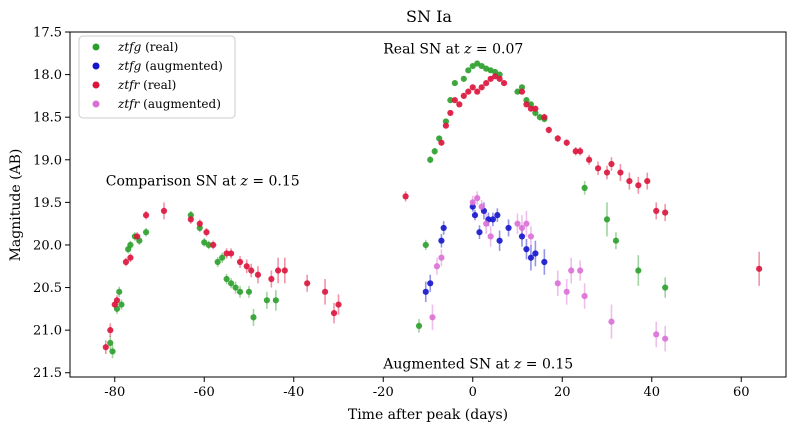 This screenshot has width=793, height=433. Describe the element at coordinates (428, 415) in the screenshot. I see `x-axis-label: Time after peak (days)` at that location.